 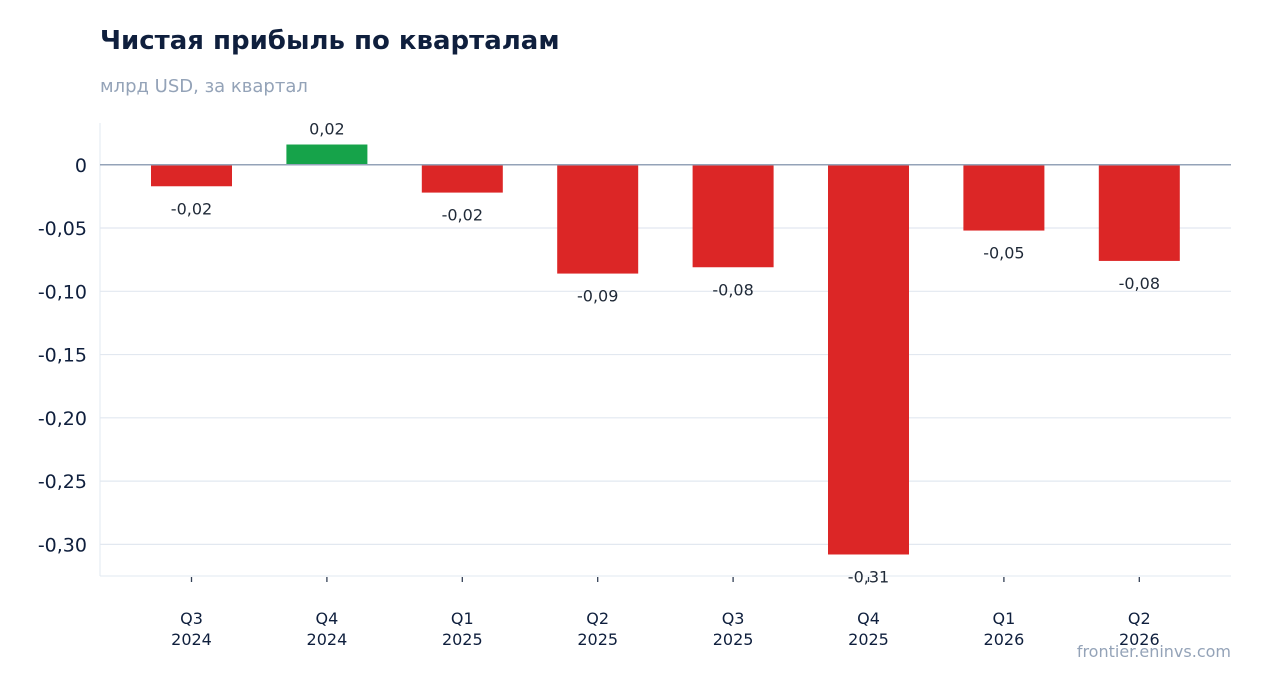 I want to click on data-label: 0,02, so click(x=327, y=129).